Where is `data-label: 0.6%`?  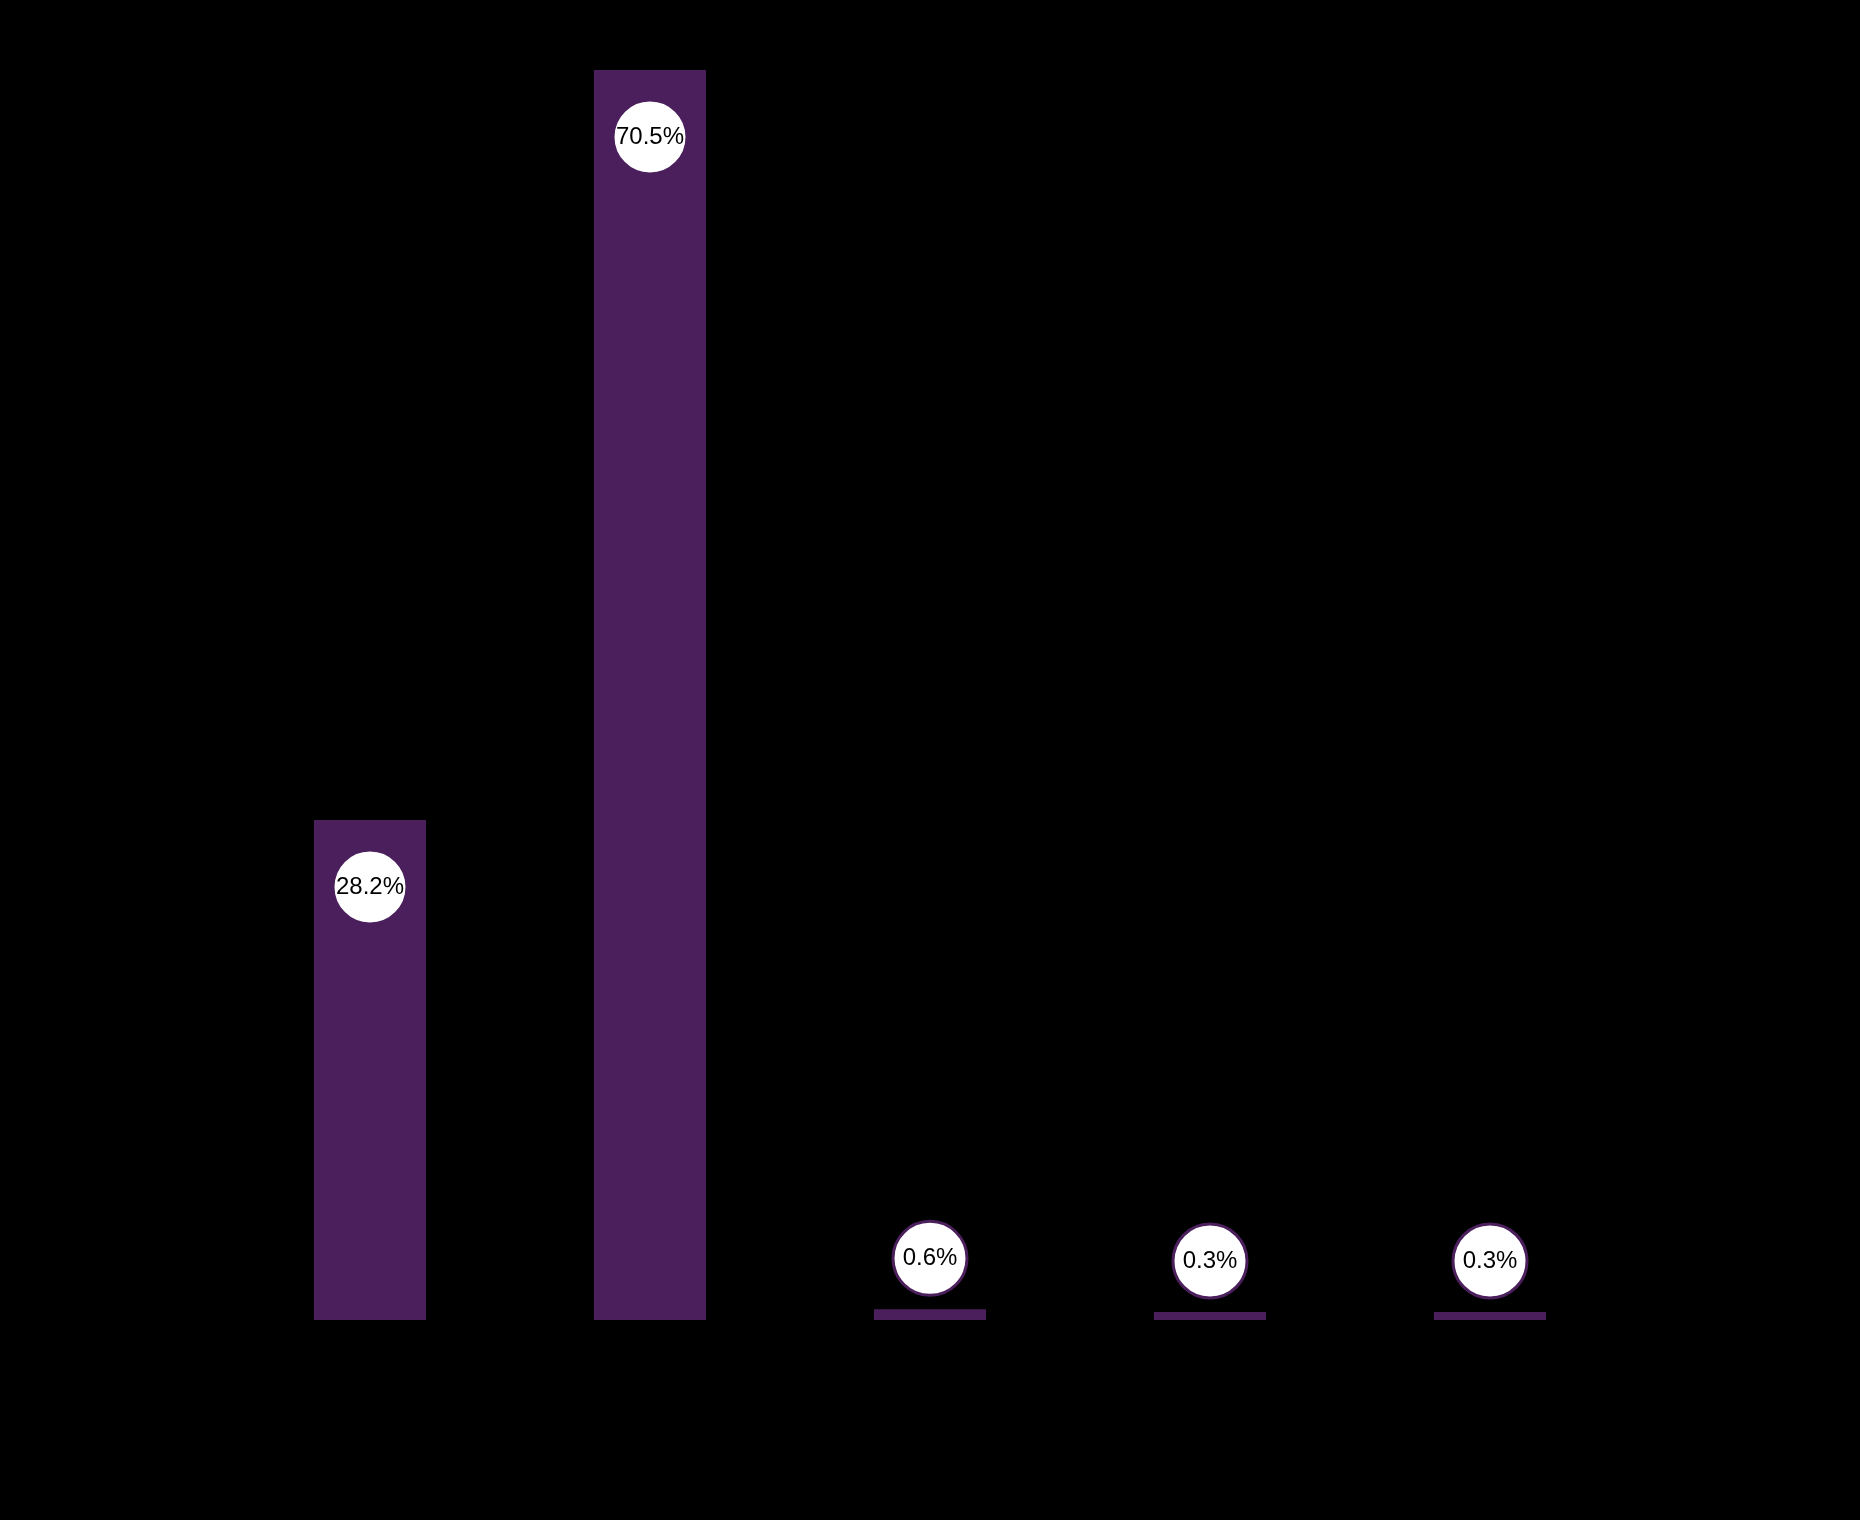 data-label: 0.6% is located at coordinates (930, 1256).